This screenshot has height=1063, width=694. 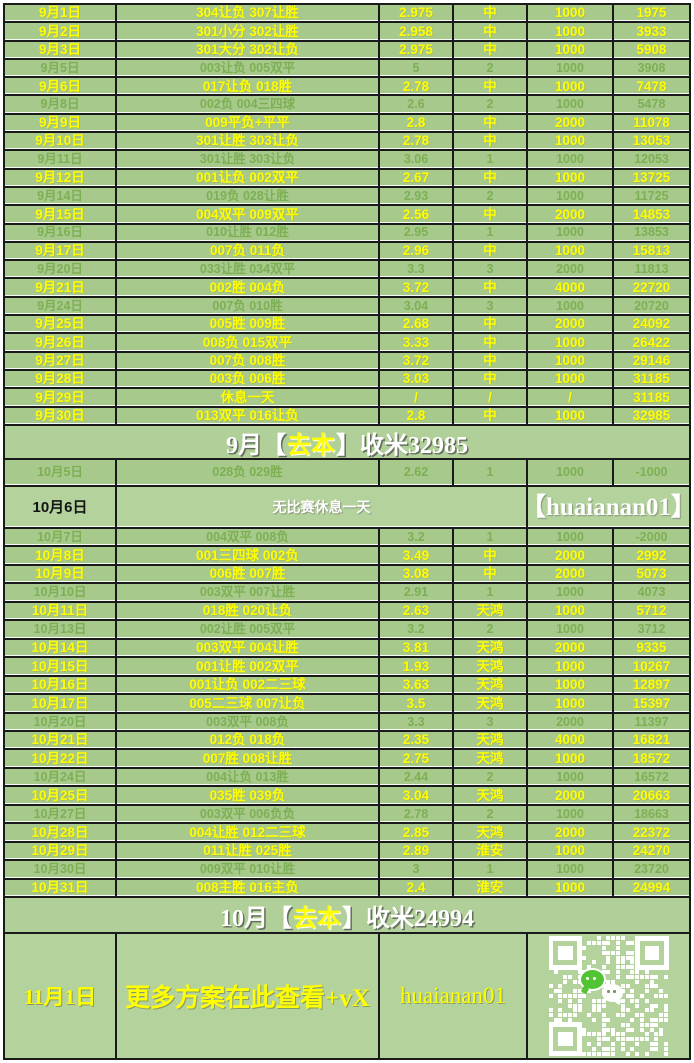 What do you see at coordinates (613, 993) in the screenshot?
I see `wechat-bubble-small` at bounding box center [613, 993].